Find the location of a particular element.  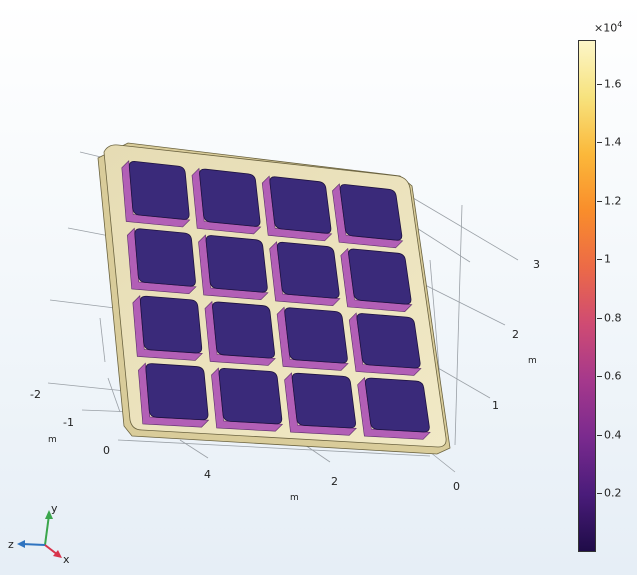

bottom-tick-3: 0 is located at coordinates (456, 486).